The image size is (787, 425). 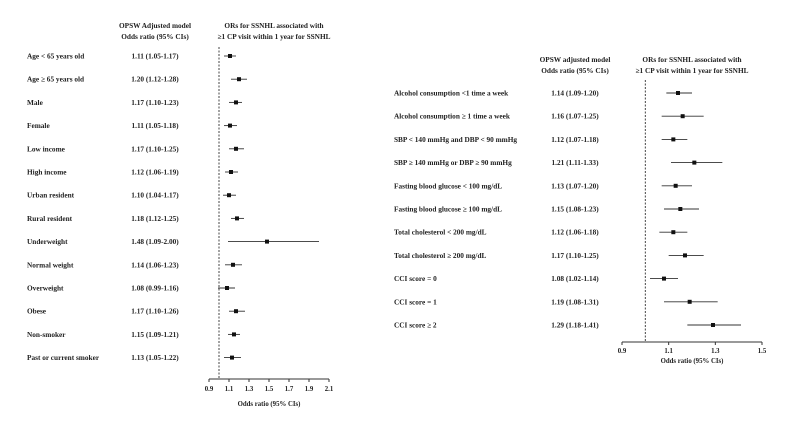 What do you see at coordinates (155, 125) in the screenshot?
I see `row-value: 1.11 (1.05-1.18)` at bounding box center [155, 125].